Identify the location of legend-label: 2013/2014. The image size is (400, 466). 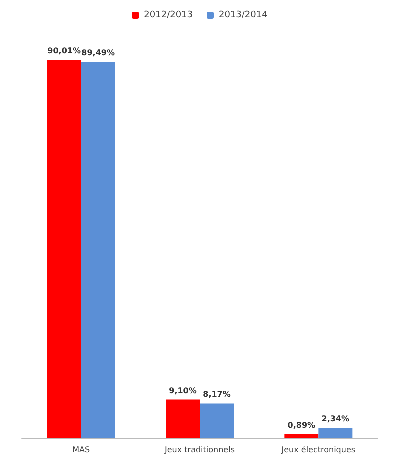
(243, 15).